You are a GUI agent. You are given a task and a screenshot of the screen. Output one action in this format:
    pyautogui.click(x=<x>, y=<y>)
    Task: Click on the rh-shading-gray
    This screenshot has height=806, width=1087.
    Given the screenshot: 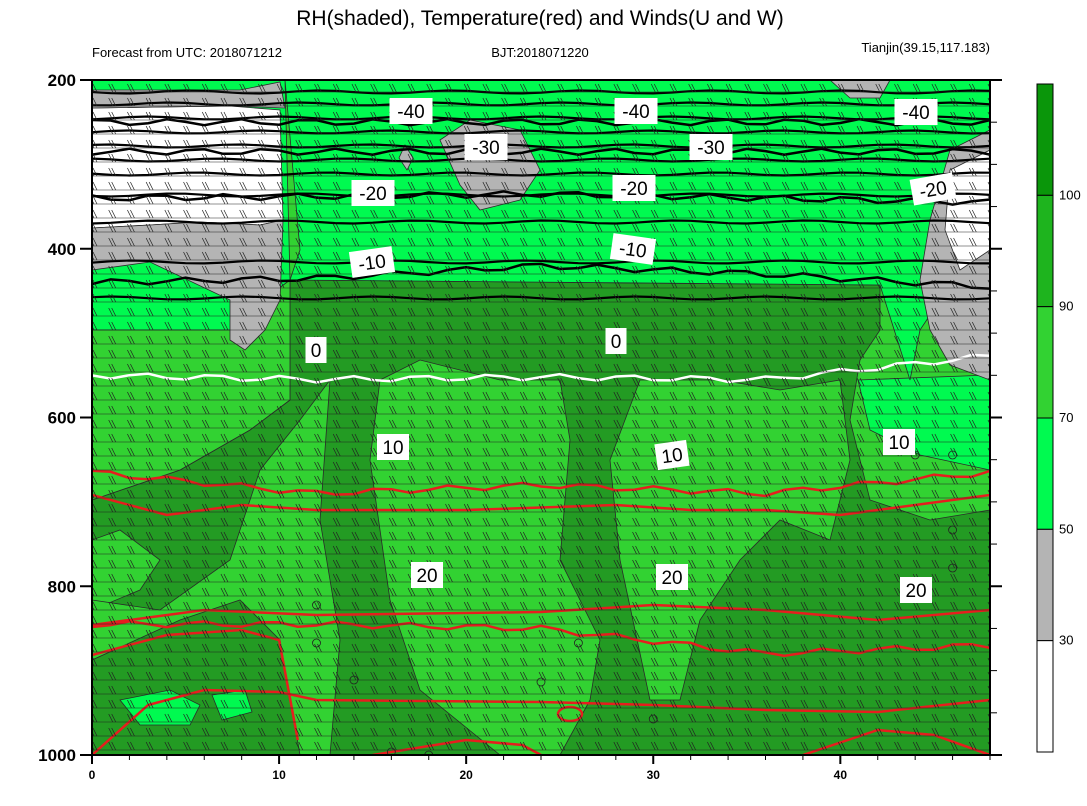 What is the action you would take?
    pyautogui.click(x=189, y=95)
    